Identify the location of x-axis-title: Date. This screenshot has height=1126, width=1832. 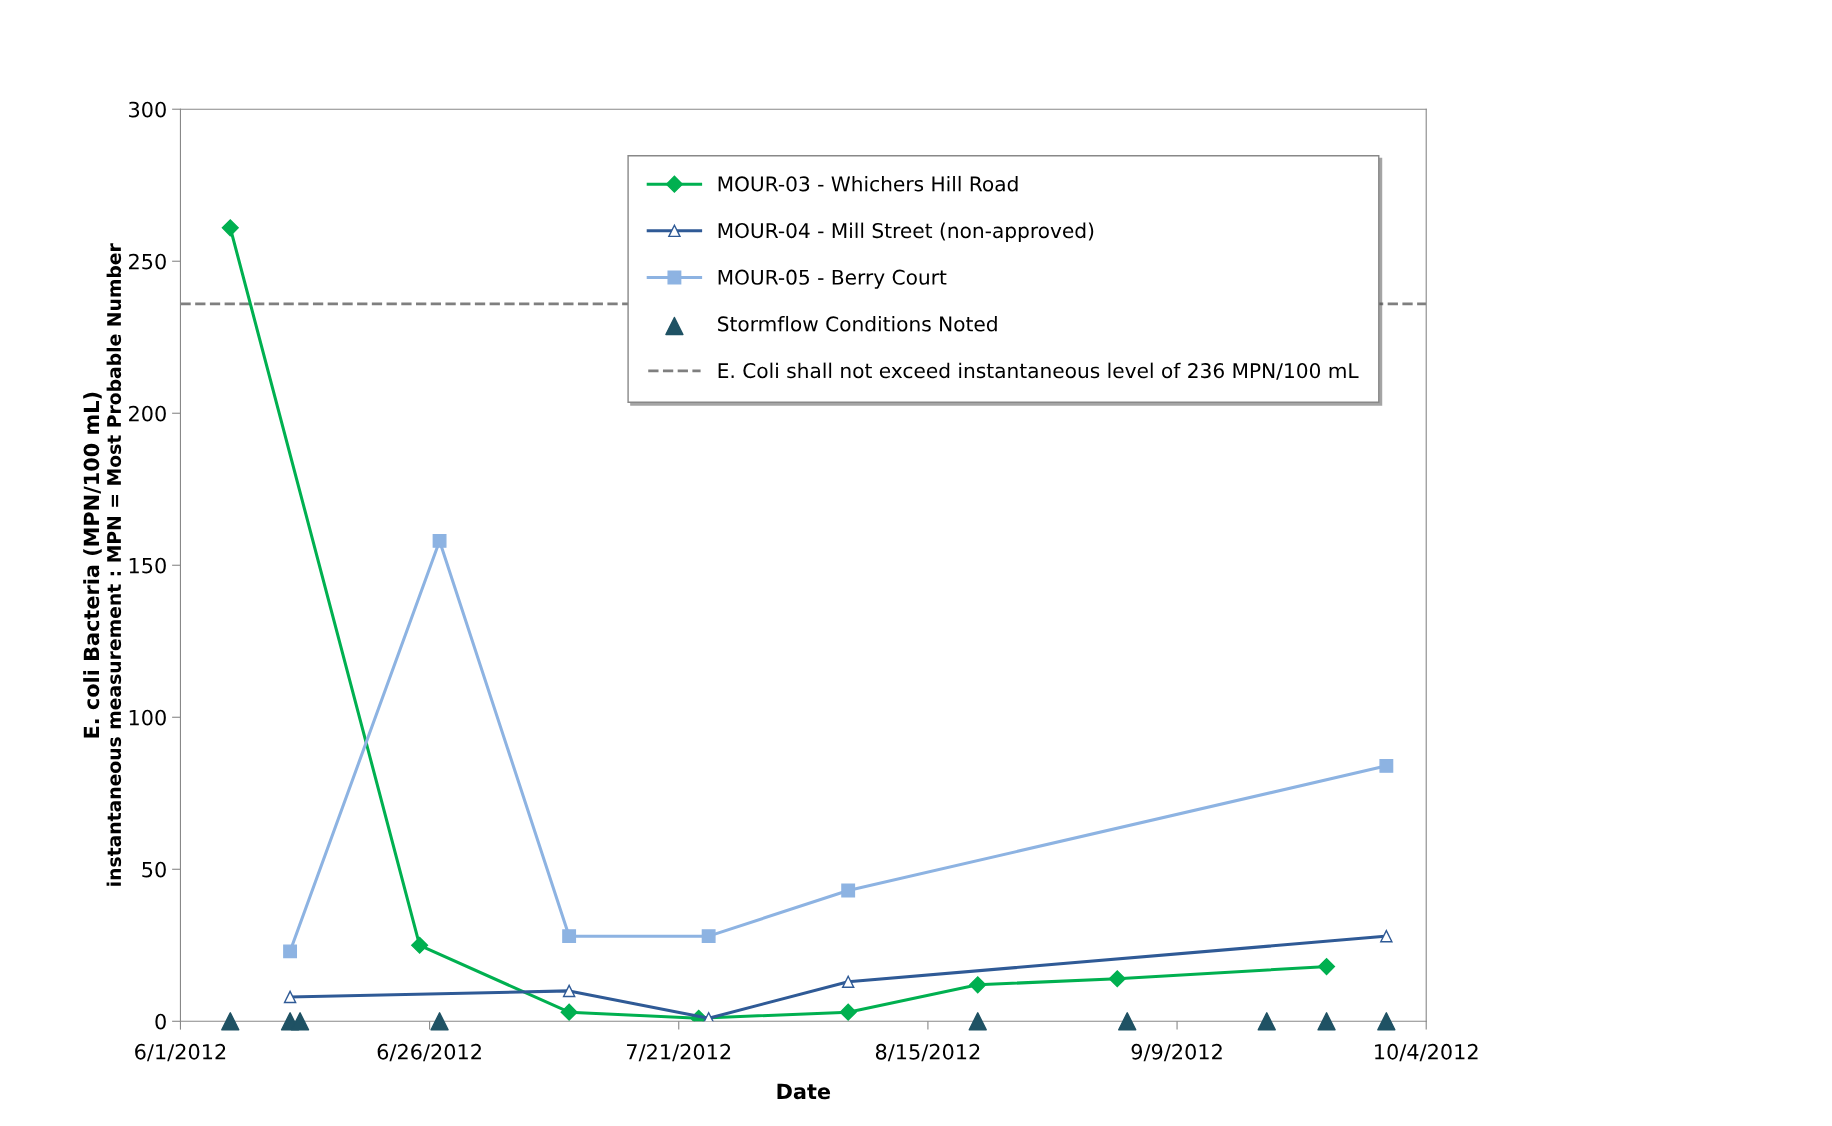
(804, 1091).